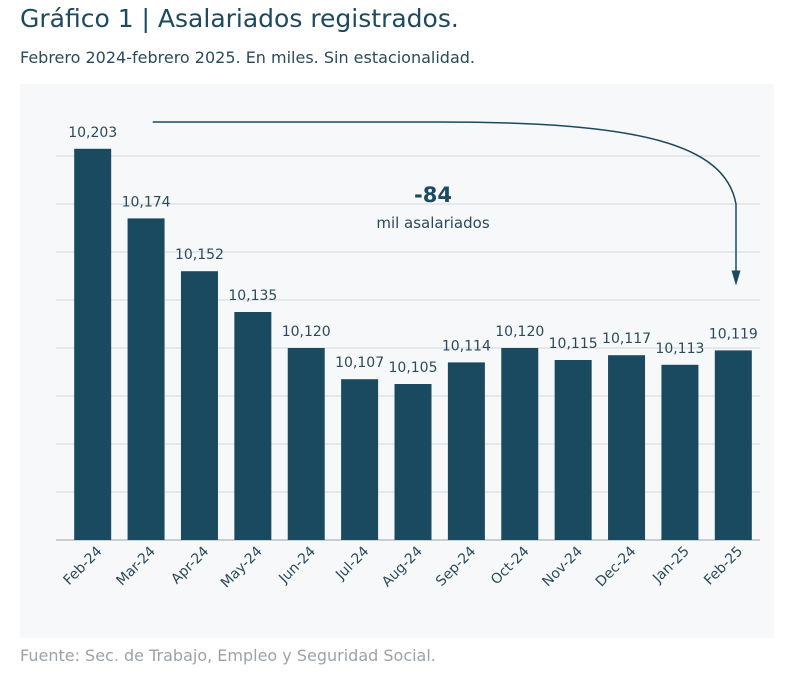 This screenshot has width=790, height=678. I want to click on annotation-value: -84, so click(433, 195).